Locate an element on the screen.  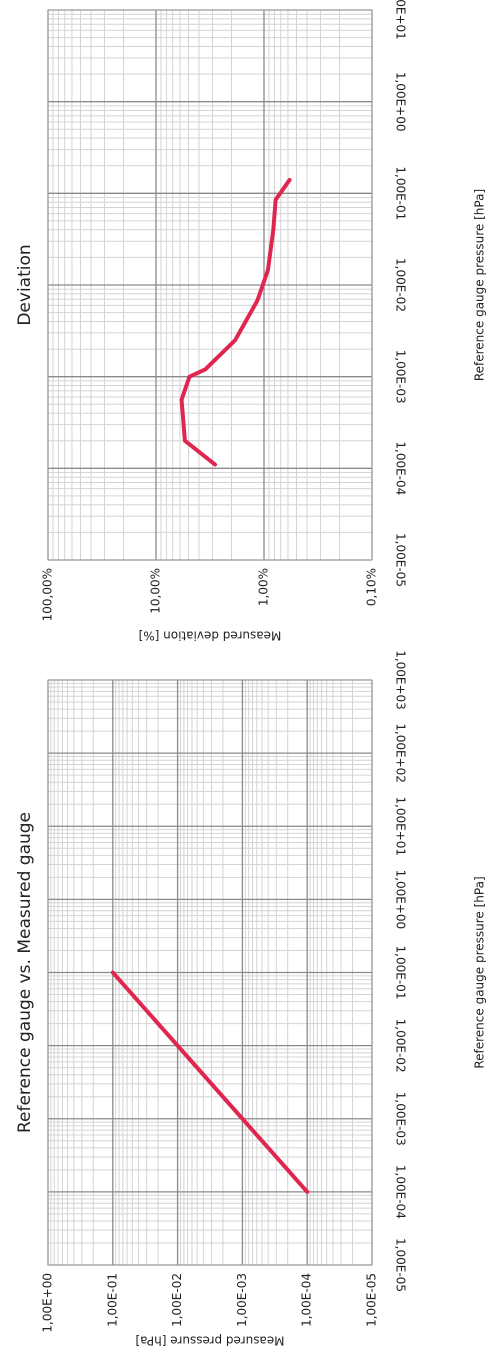
y-tick-label: 100,00% is located at coordinates (48, 594).